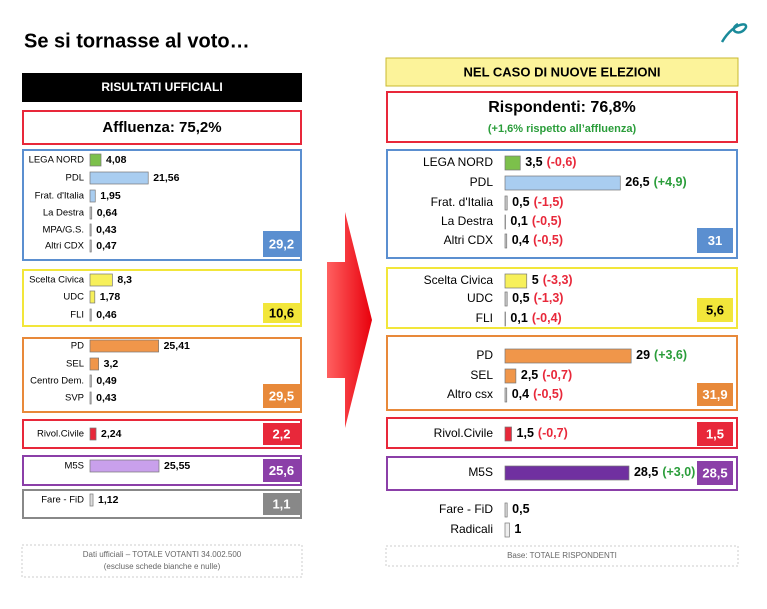 Image resolution: width=767 pixels, height=609 pixels. What do you see at coordinates (549, 298) in the screenshot?
I see `change: (-1,3)` at bounding box center [549, 298].